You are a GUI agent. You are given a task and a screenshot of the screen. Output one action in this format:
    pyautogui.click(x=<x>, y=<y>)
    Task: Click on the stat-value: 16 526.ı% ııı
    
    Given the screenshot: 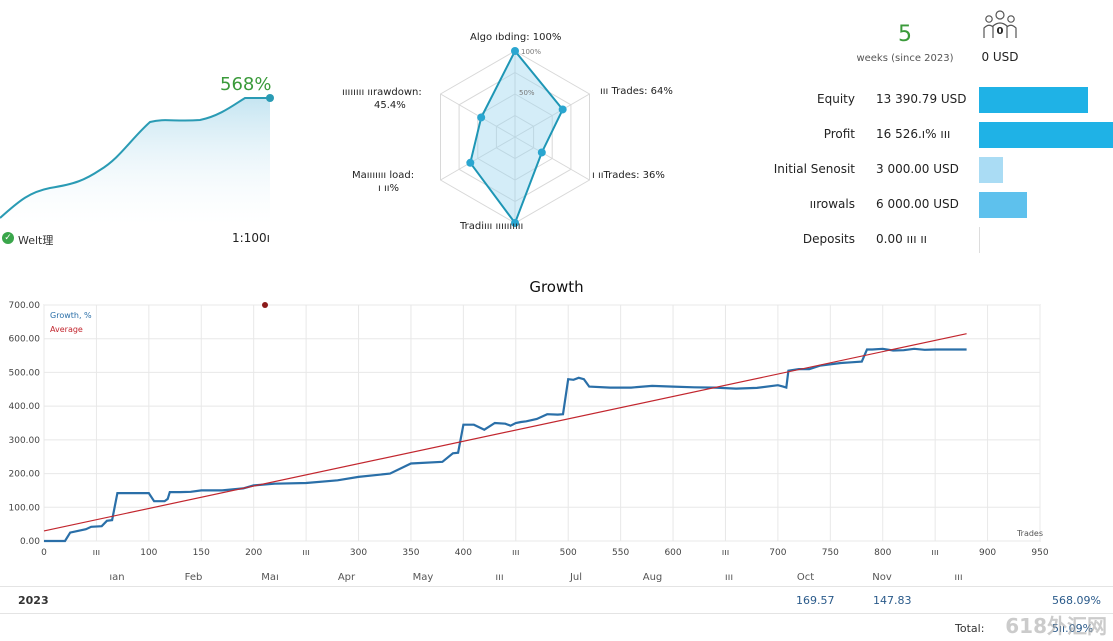 What is the action you would take?
    pyautogui.click(x=913, y=134)
    